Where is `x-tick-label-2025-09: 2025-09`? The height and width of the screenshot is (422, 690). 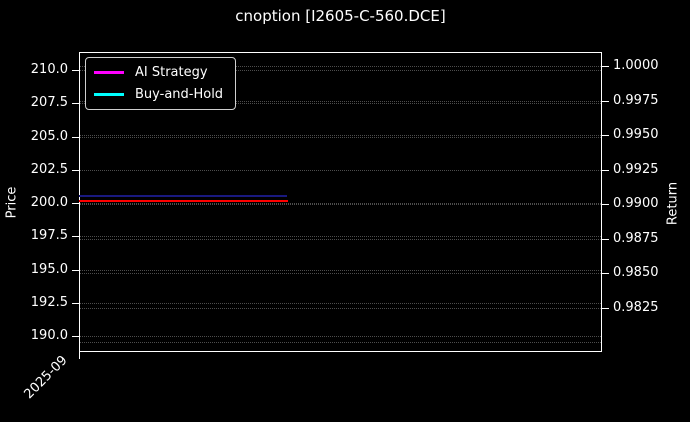 x-tick-label-2025-09: 2025-09 is located at coordinates (46, 377).